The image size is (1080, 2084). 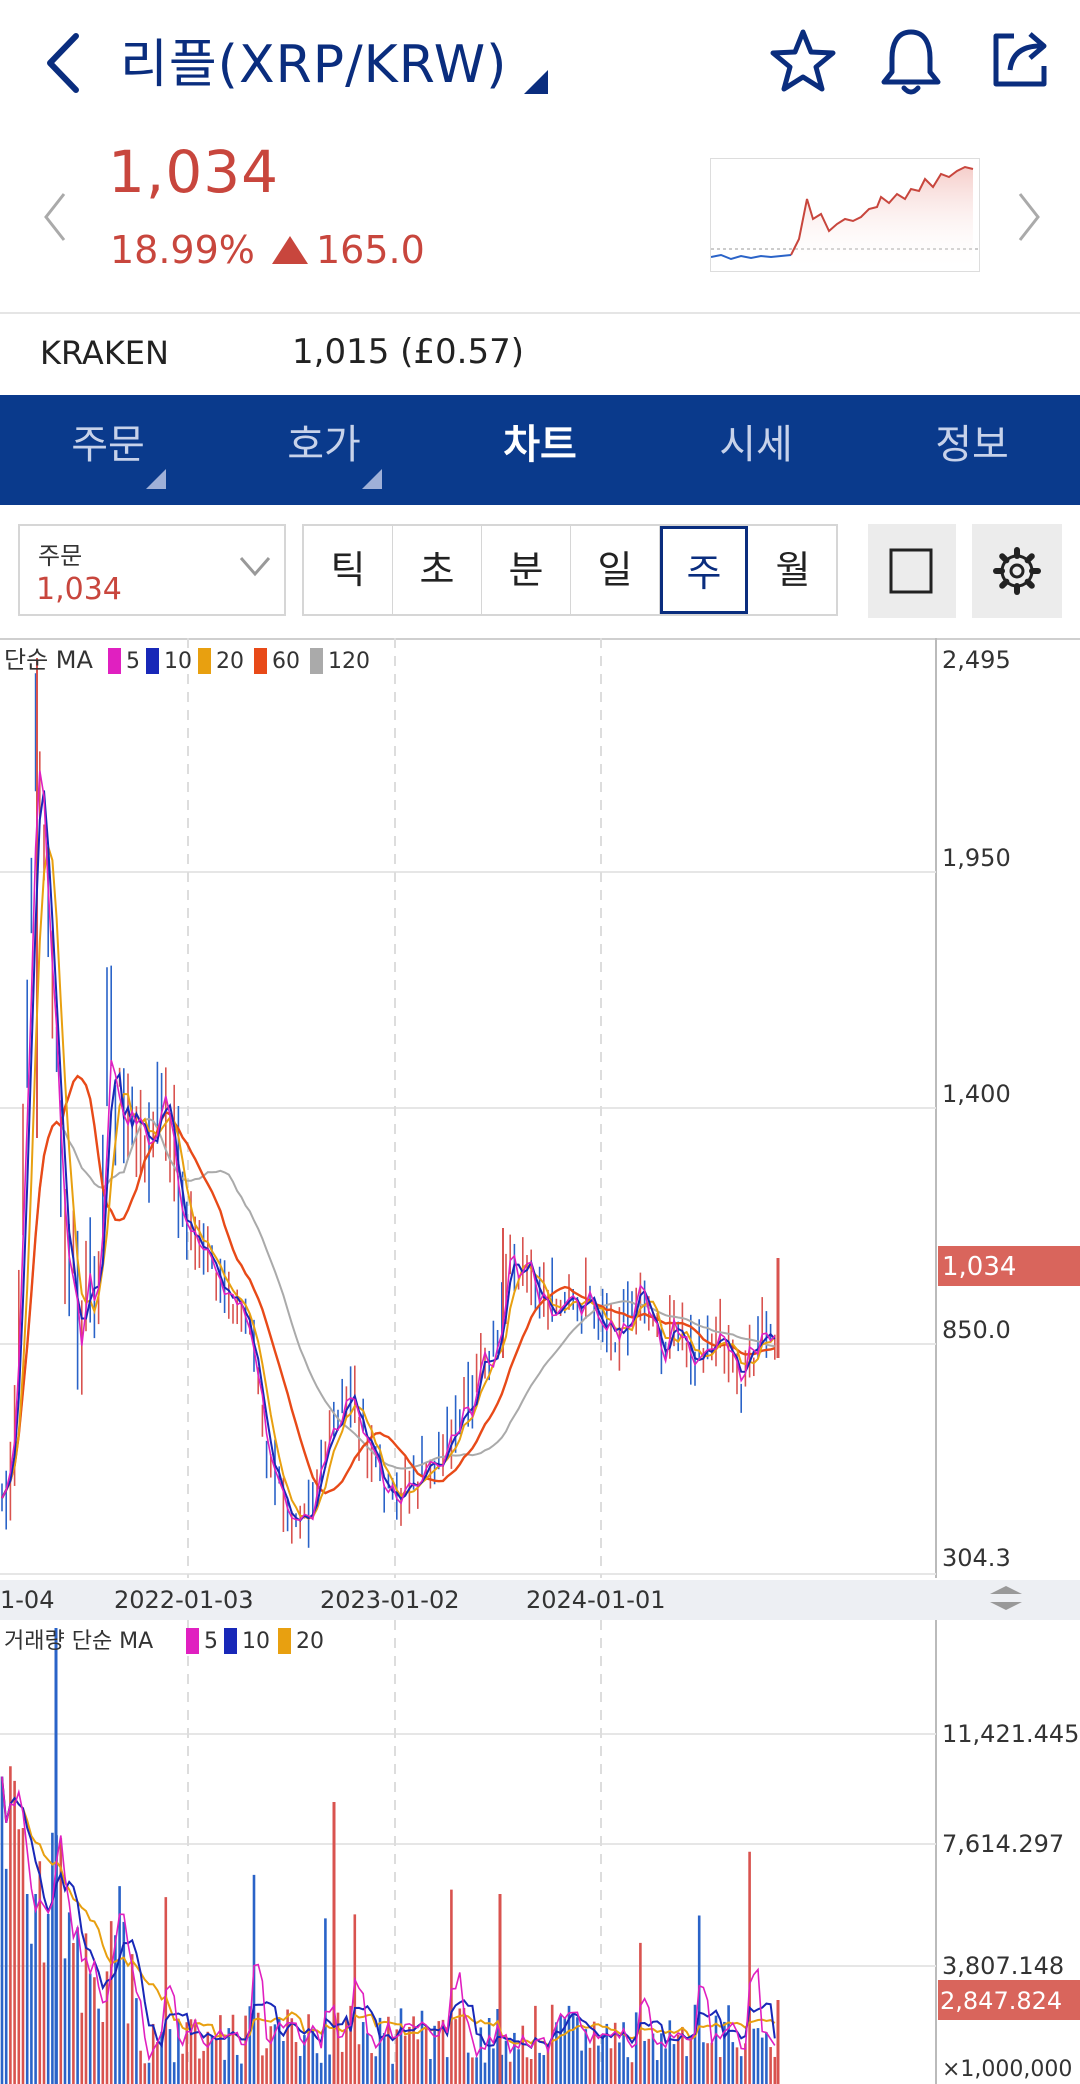 What do you see at coordinates (595, 1600) in the screenshot?
I see `time-tick-label: 2024-01-01` at bounding box center [595, 1600].